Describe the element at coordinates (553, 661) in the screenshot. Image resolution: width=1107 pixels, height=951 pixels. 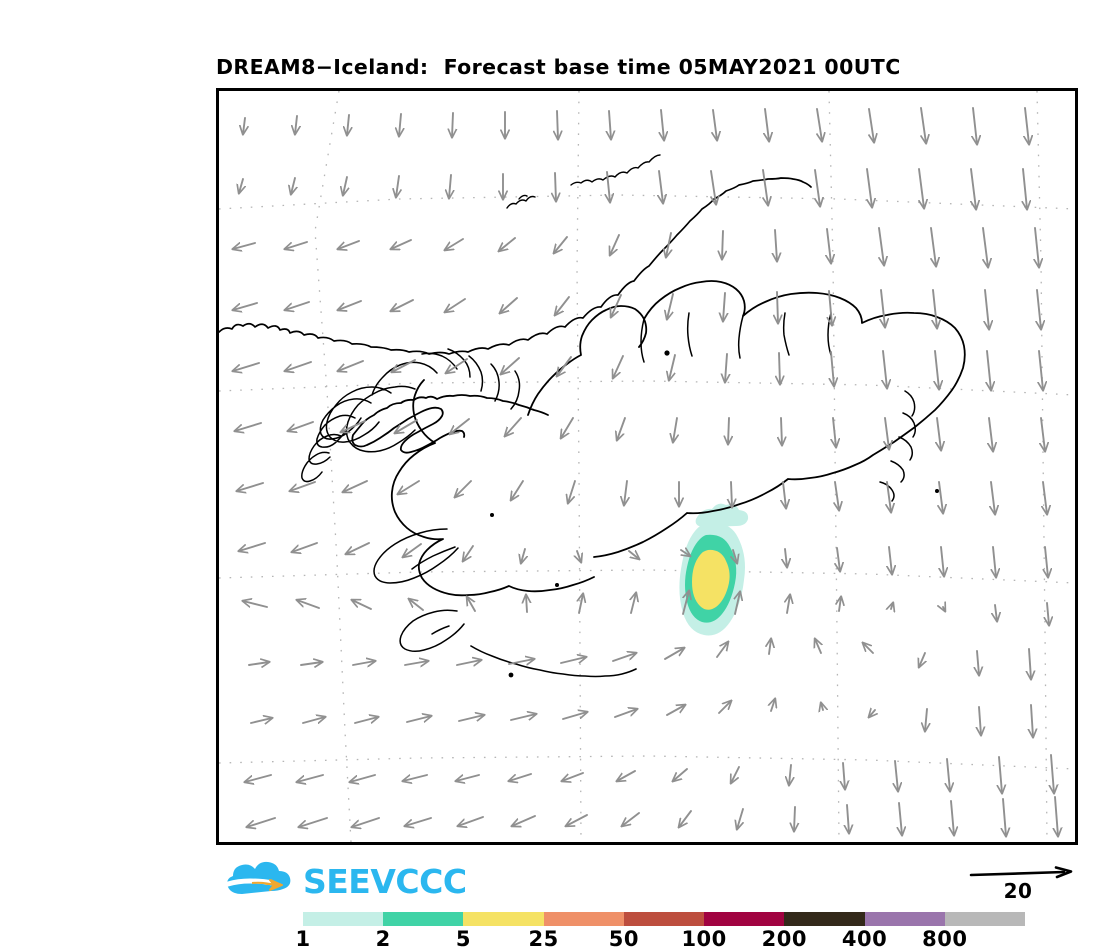
I see `iceland-south-coast` at that location.